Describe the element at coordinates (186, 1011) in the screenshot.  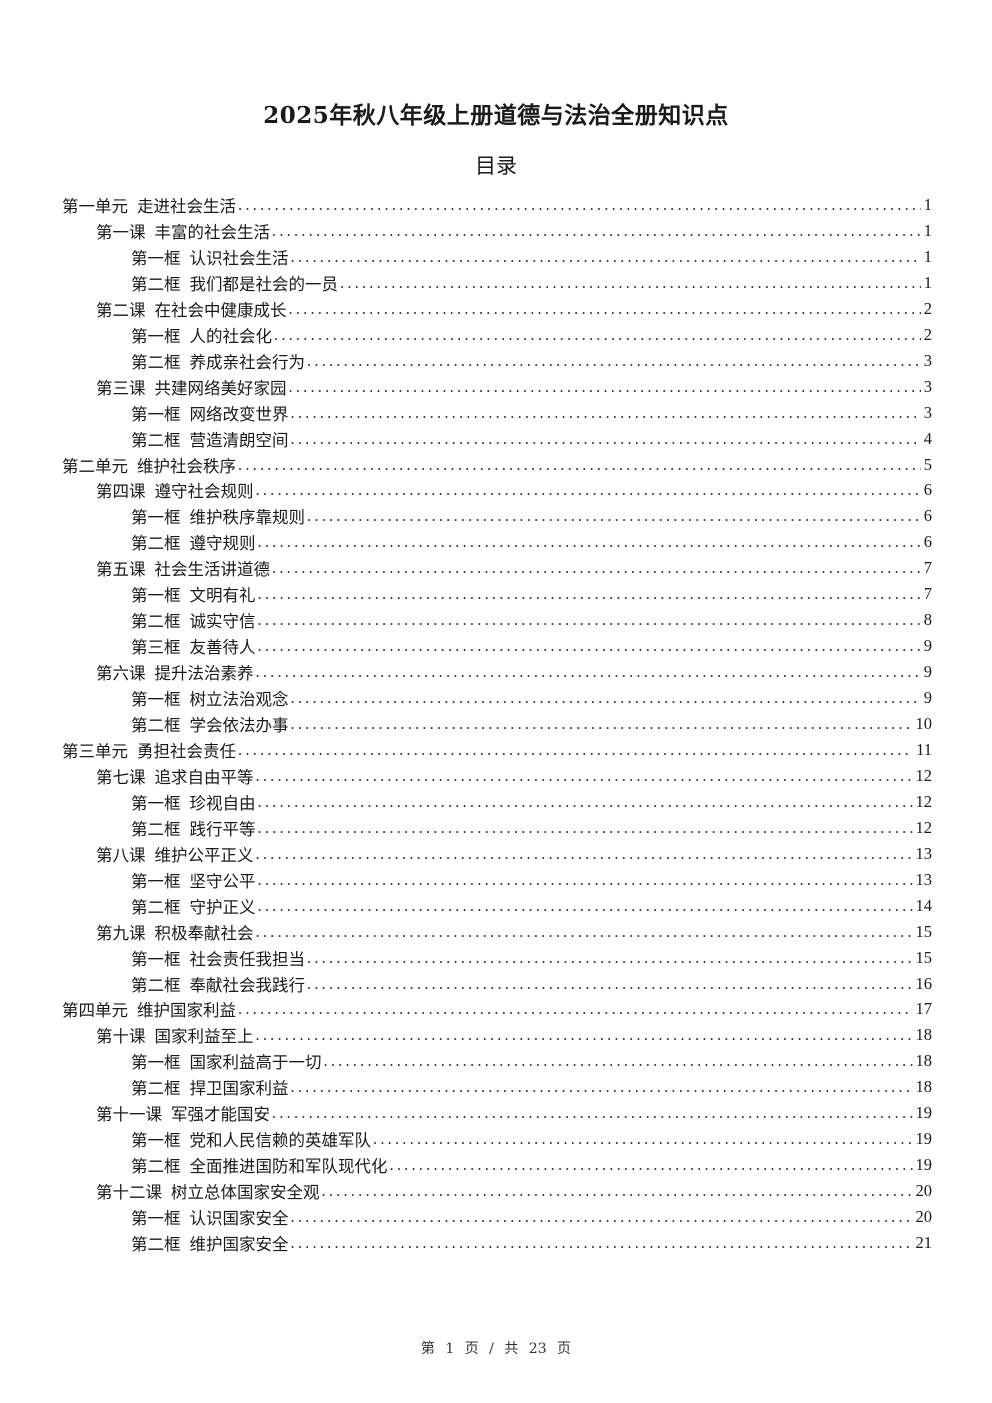
I see `toc-entry-text: 维护国家利益` at that location.